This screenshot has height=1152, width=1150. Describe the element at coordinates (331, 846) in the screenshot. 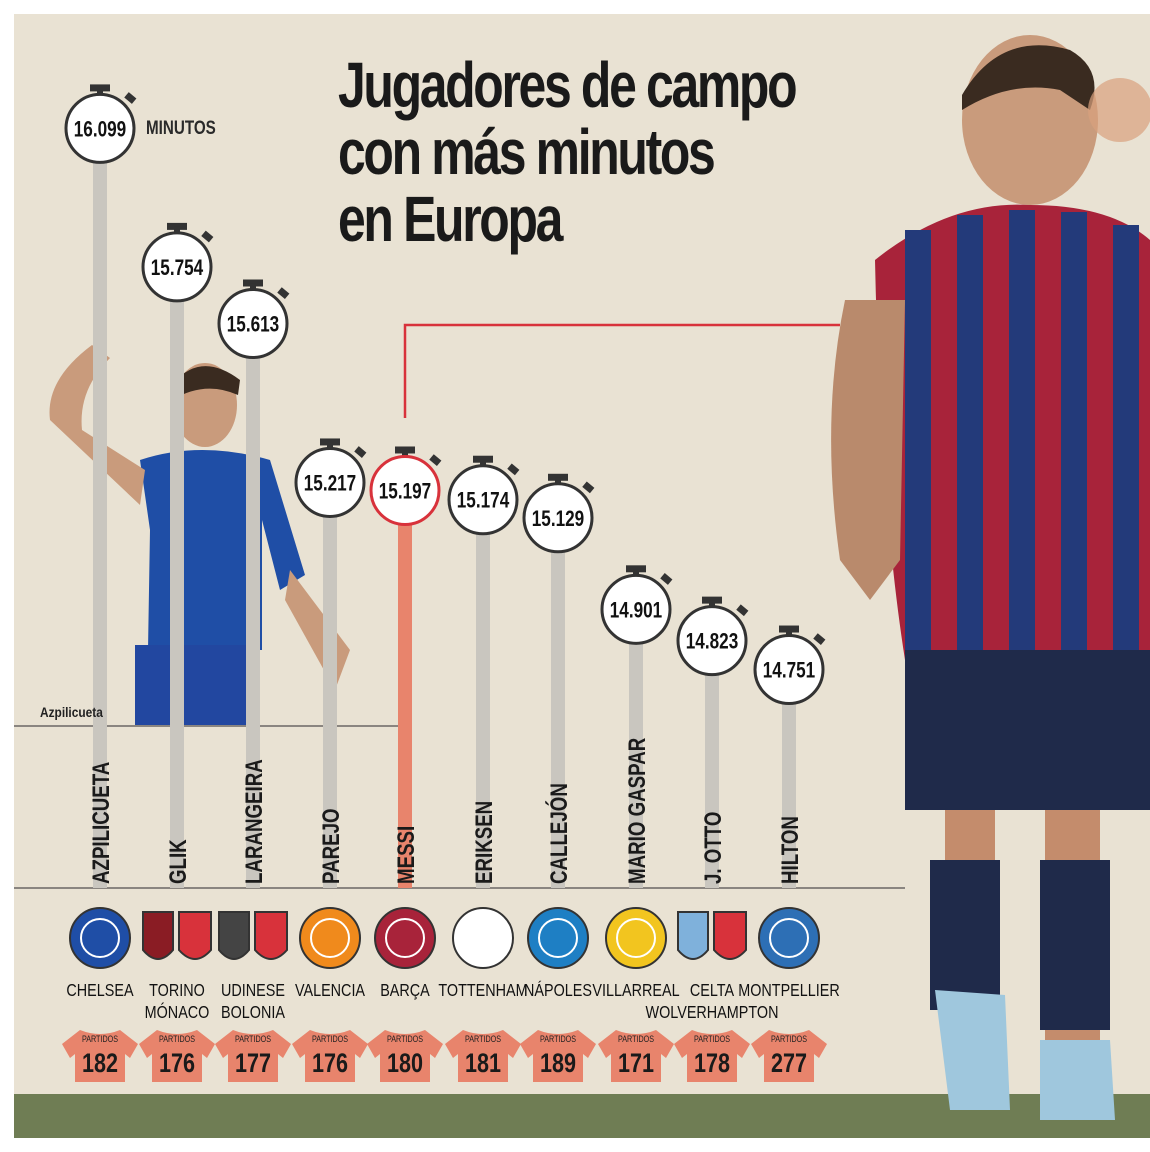

I see `player-name: PAREJO` at that location.